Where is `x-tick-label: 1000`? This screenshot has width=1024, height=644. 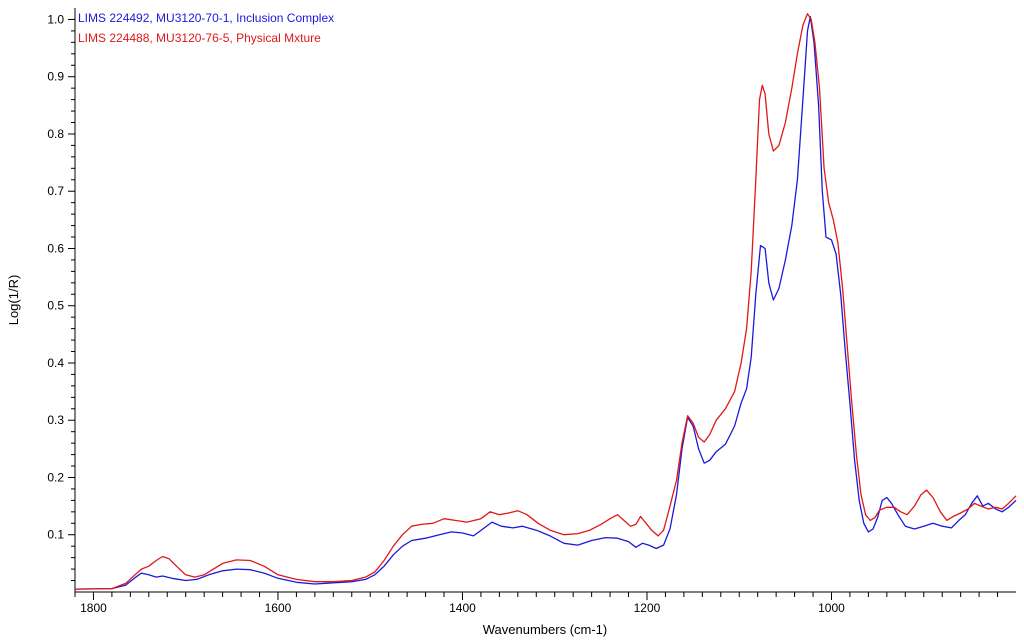 x-tick-label: 1000 is located at coordinates (831, 608).